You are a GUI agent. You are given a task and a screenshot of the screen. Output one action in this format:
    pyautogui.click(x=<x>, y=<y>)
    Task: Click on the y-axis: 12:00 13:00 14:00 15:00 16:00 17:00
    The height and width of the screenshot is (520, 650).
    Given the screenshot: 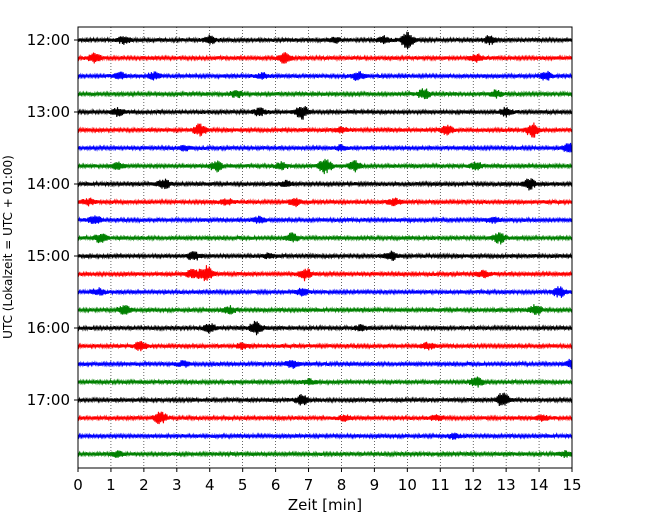 What is the action you would take?
    pyautogui.click(x=52, y=220)
    